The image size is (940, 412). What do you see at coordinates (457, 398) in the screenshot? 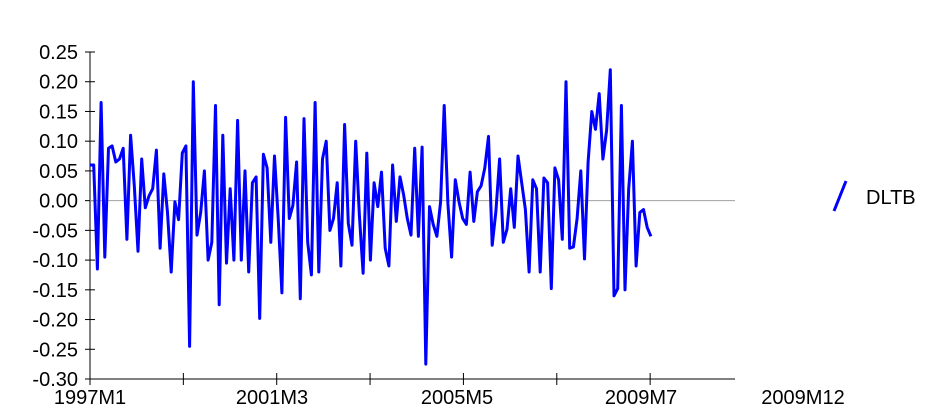
I see `x-tick-label: 2005M5` at bounding box center [457, 398].